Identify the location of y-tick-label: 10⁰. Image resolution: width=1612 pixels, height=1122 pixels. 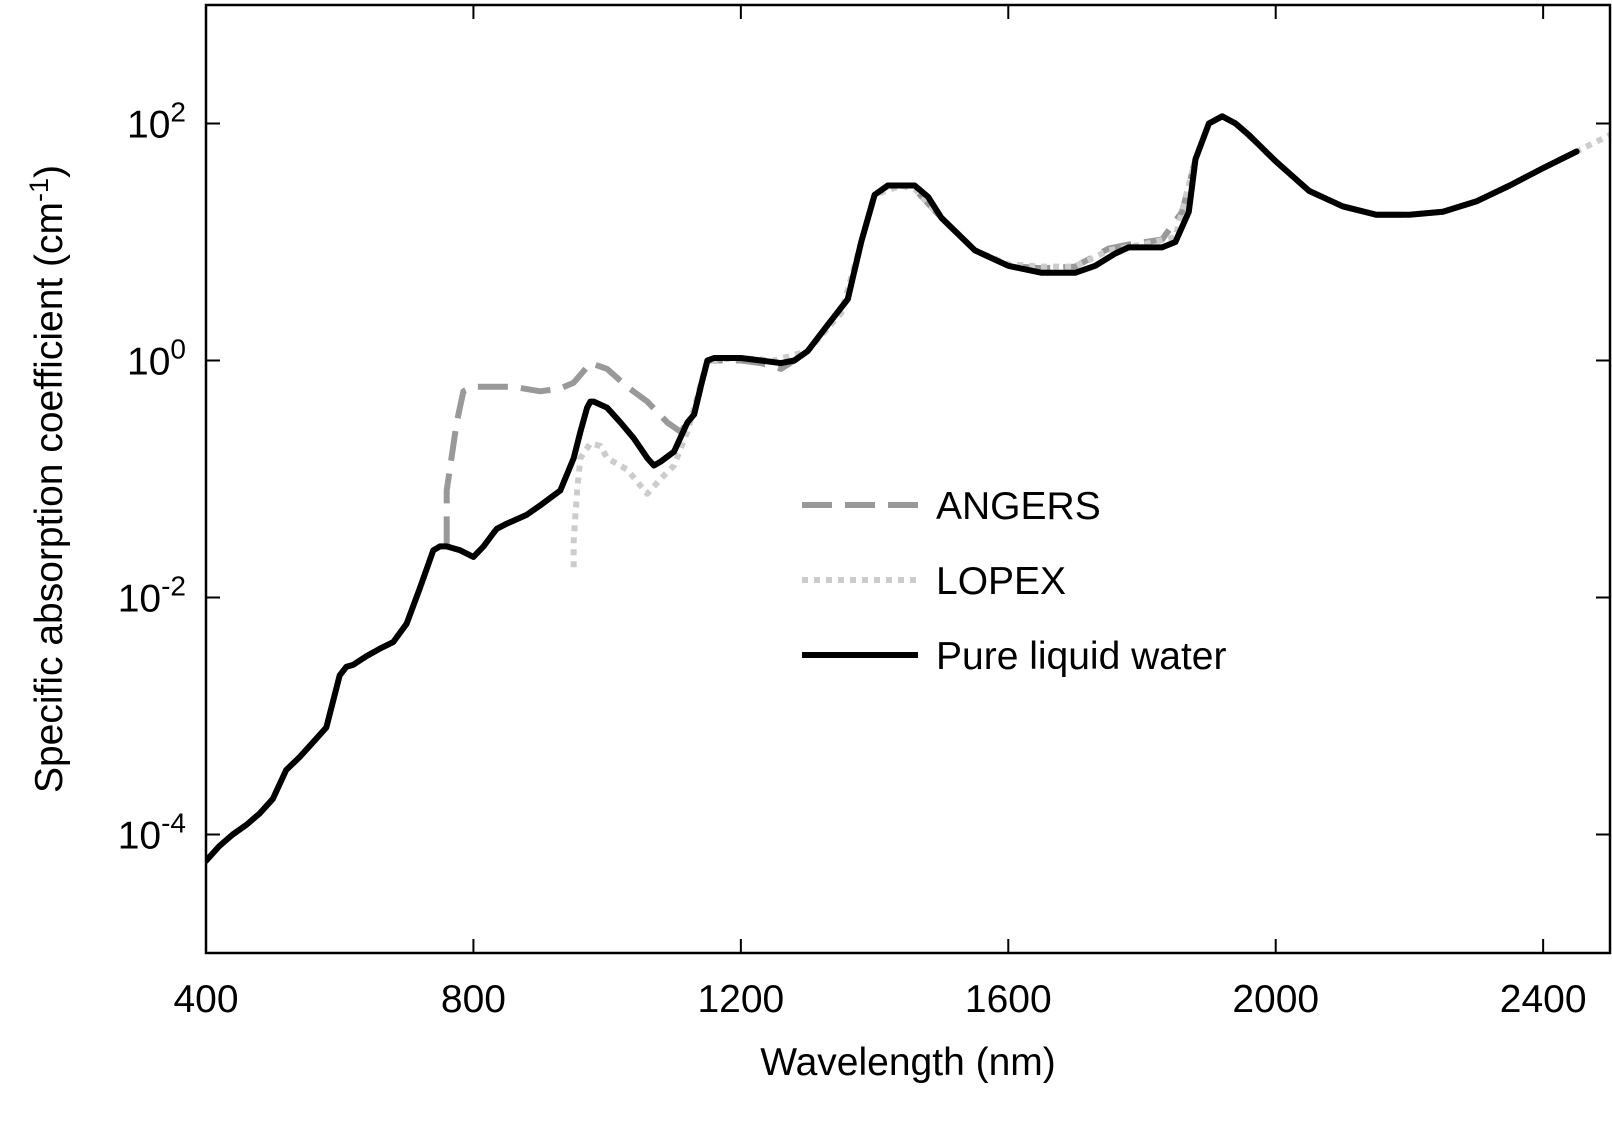
(156, 359).